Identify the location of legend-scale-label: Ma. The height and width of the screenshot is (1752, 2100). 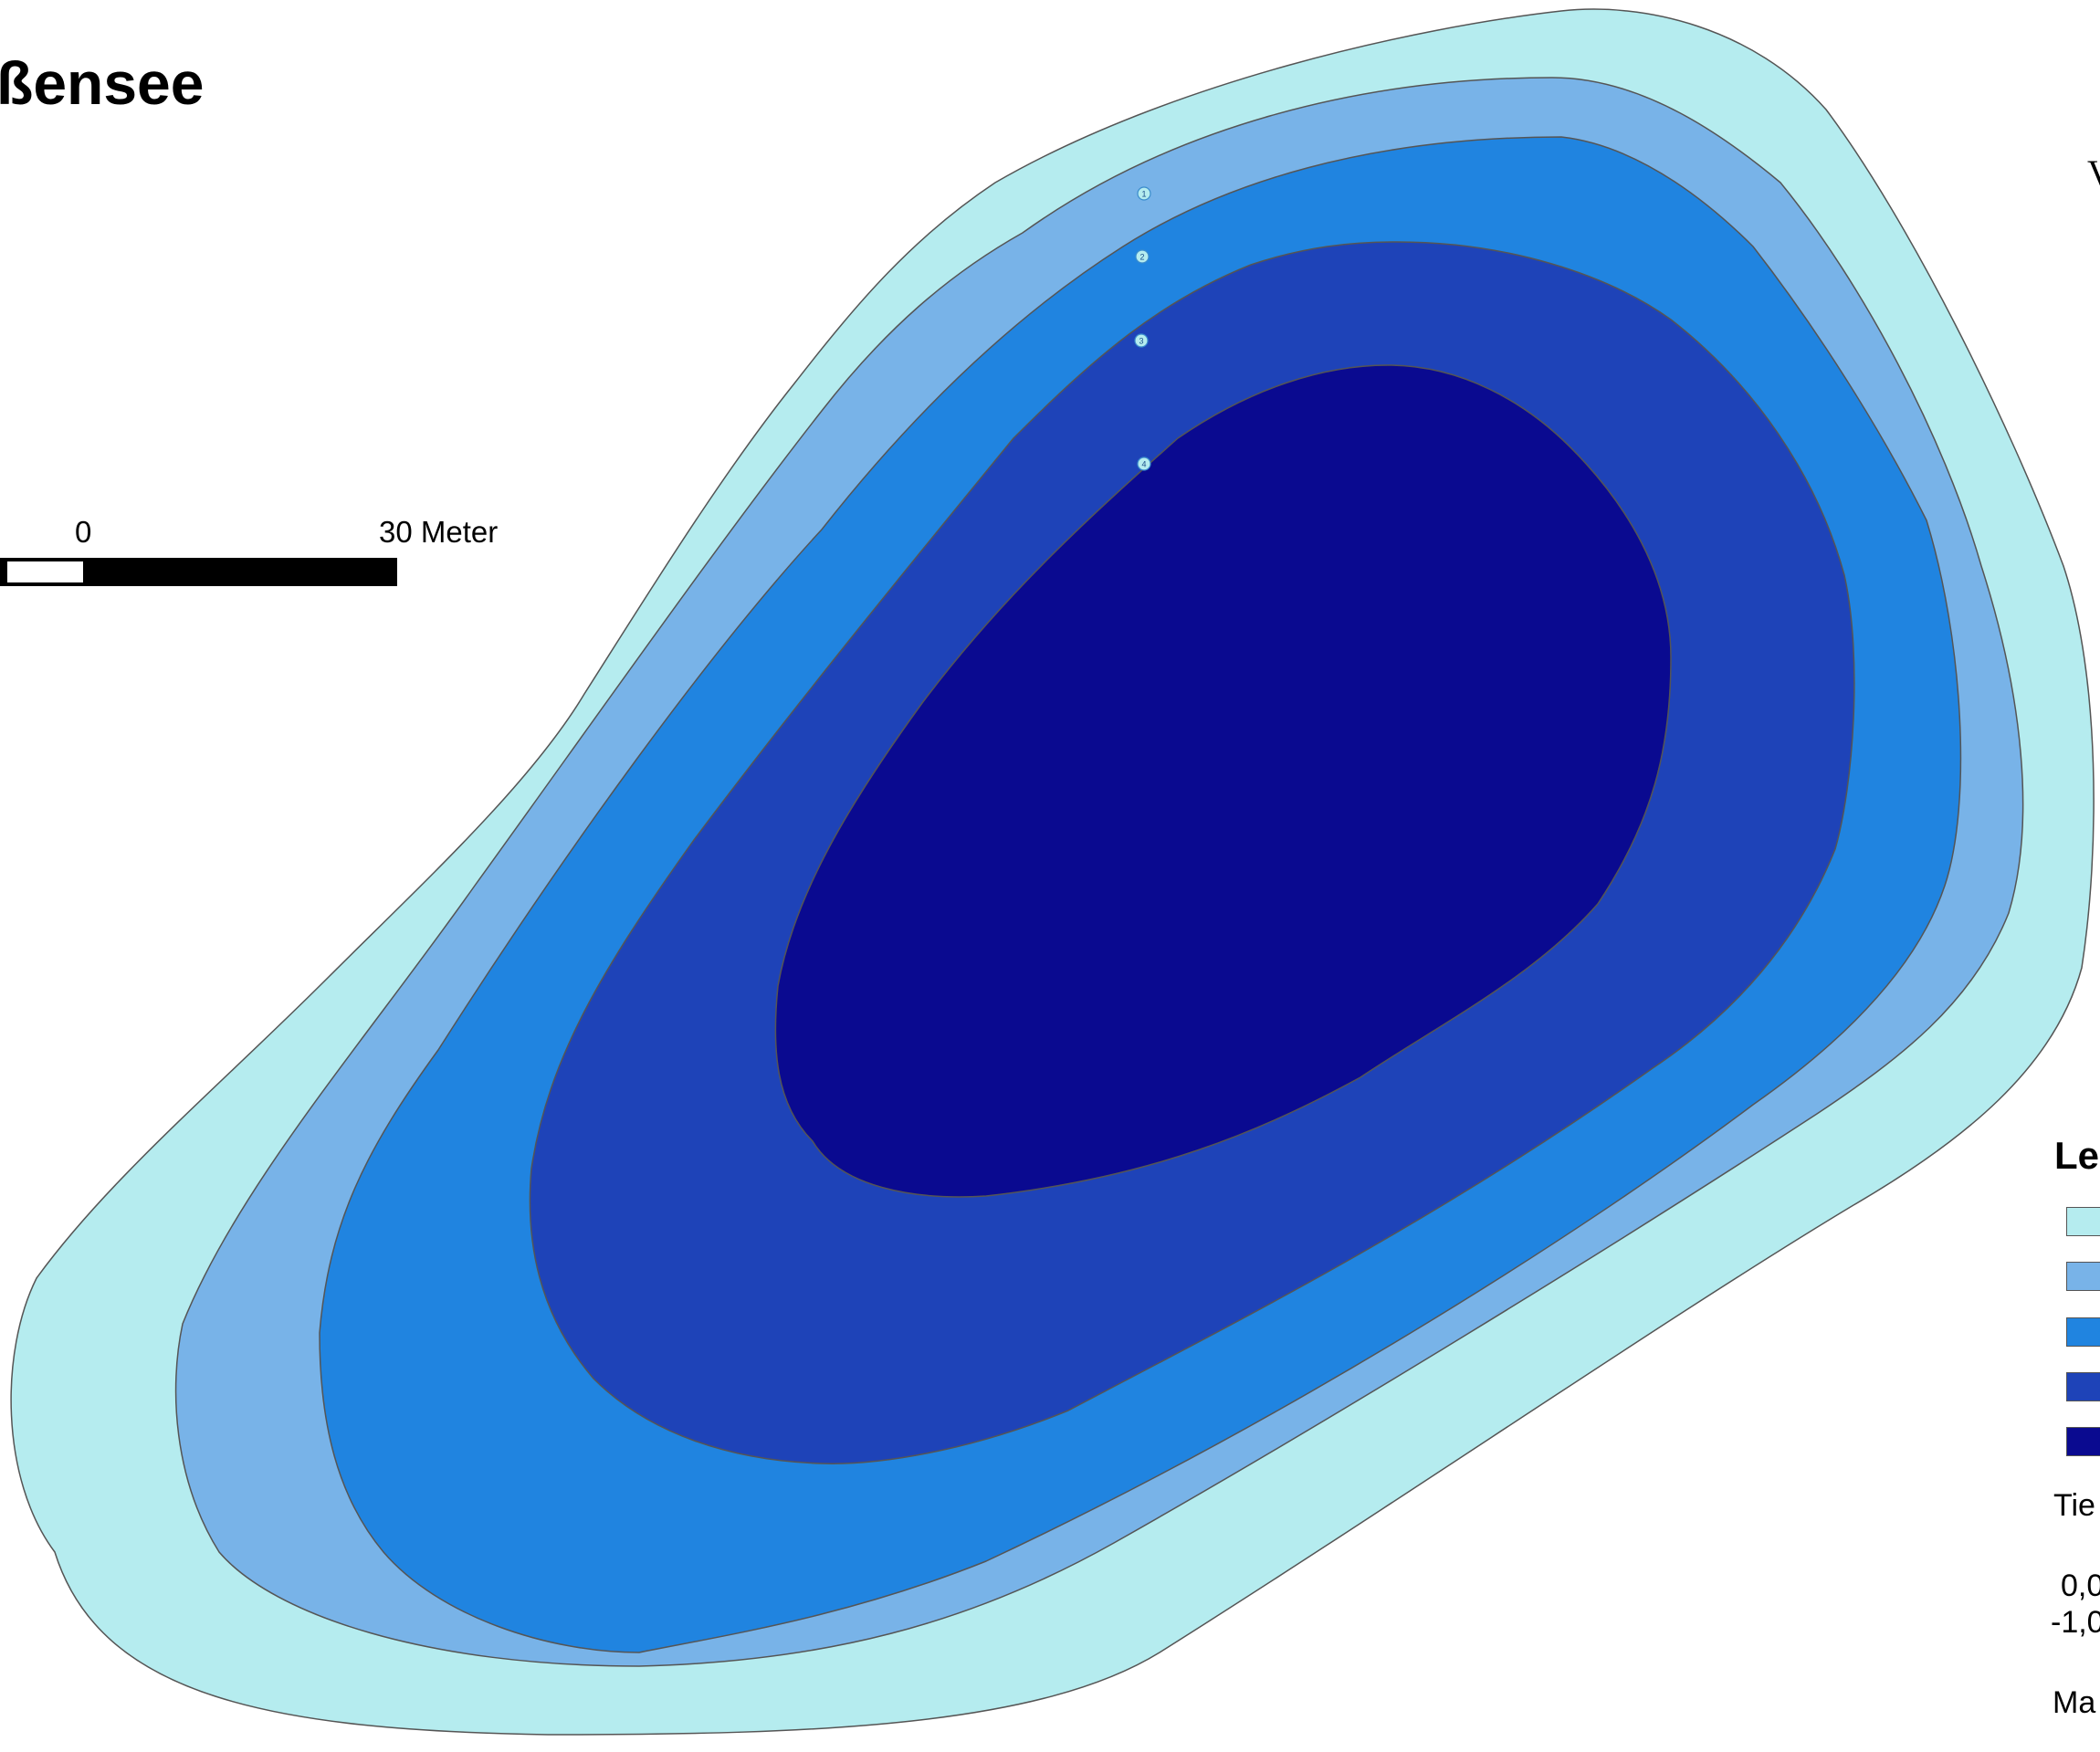
(2074, 1702).